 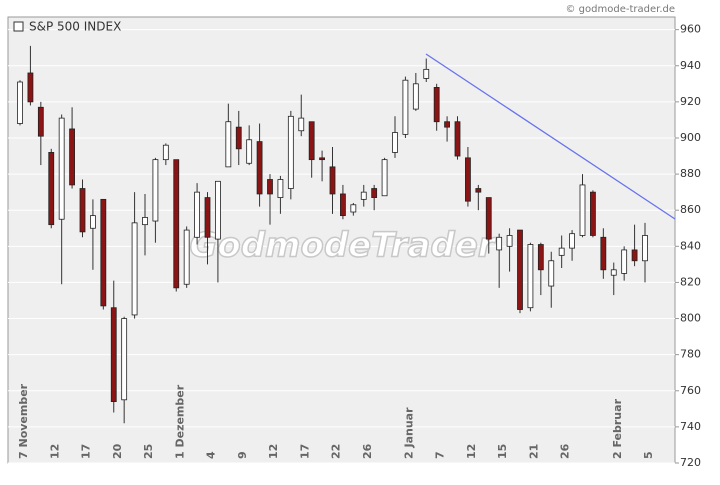 What do you see at coordinates (690, 318) in the screenshot?
I see `y-tick-label: 800` at bounding box center [690, 318].